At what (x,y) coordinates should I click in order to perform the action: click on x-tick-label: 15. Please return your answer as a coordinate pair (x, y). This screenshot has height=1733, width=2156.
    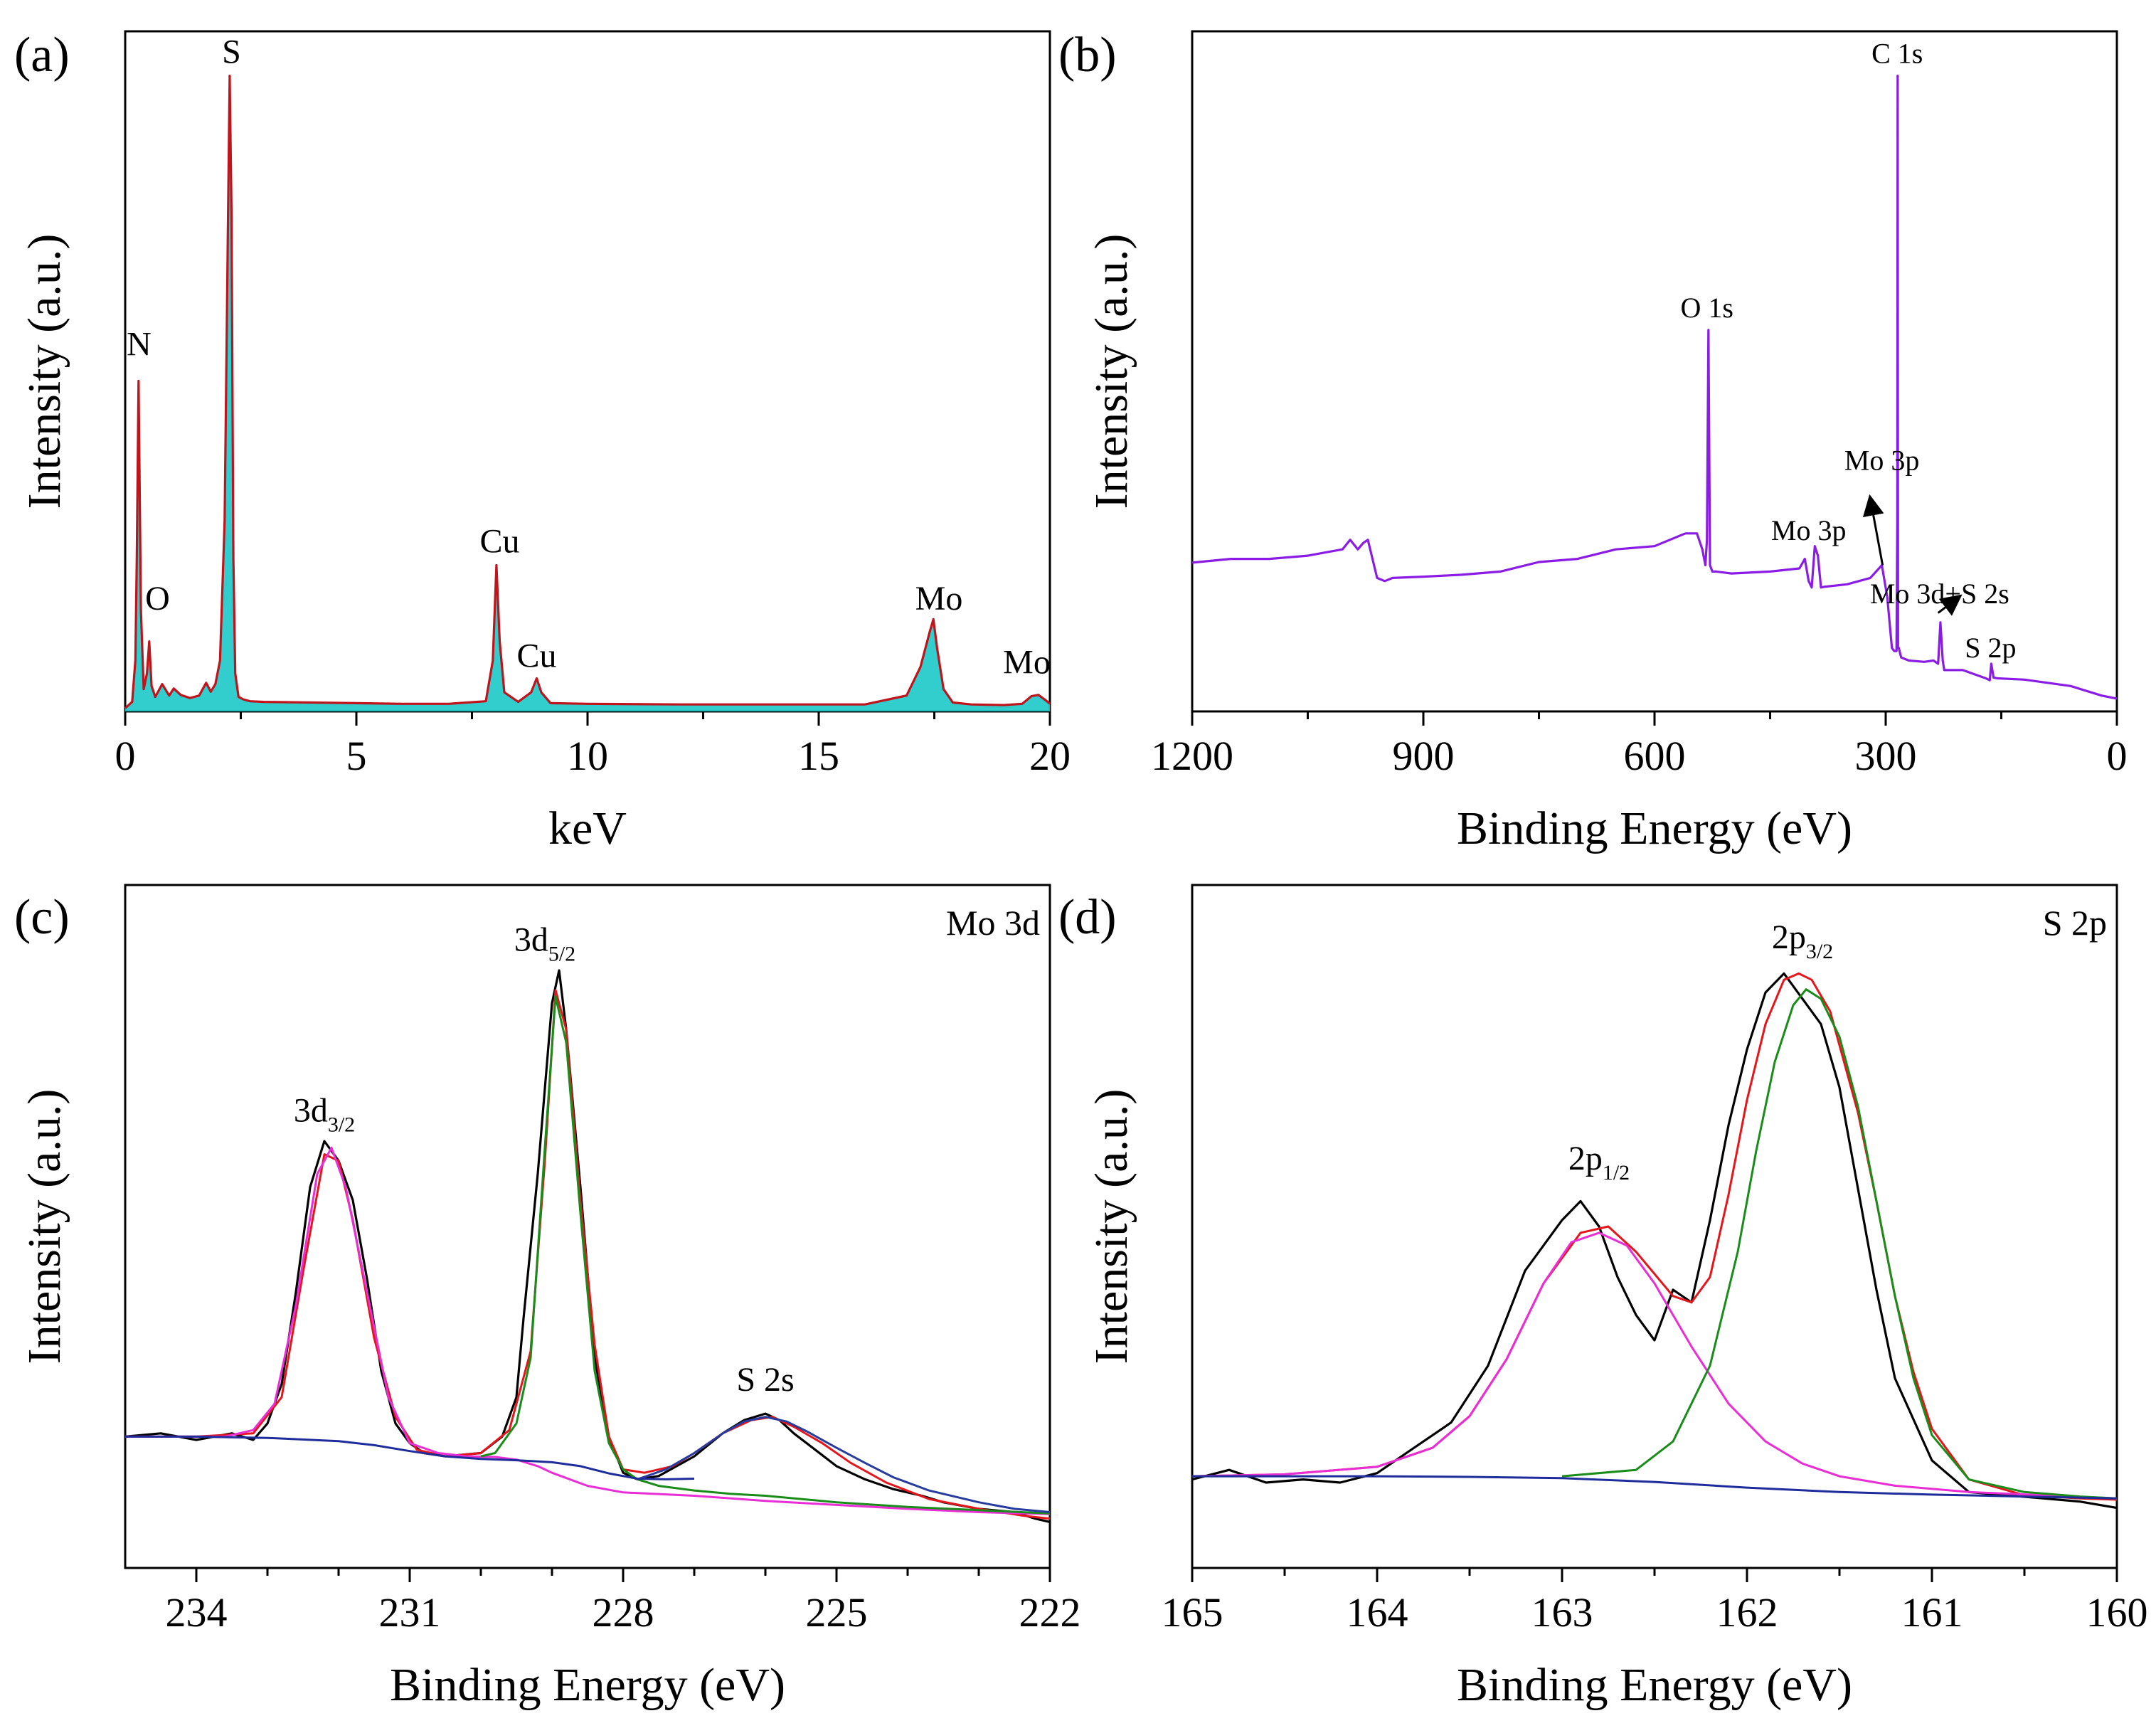
    Looking at the image, I should click on (819, 756).